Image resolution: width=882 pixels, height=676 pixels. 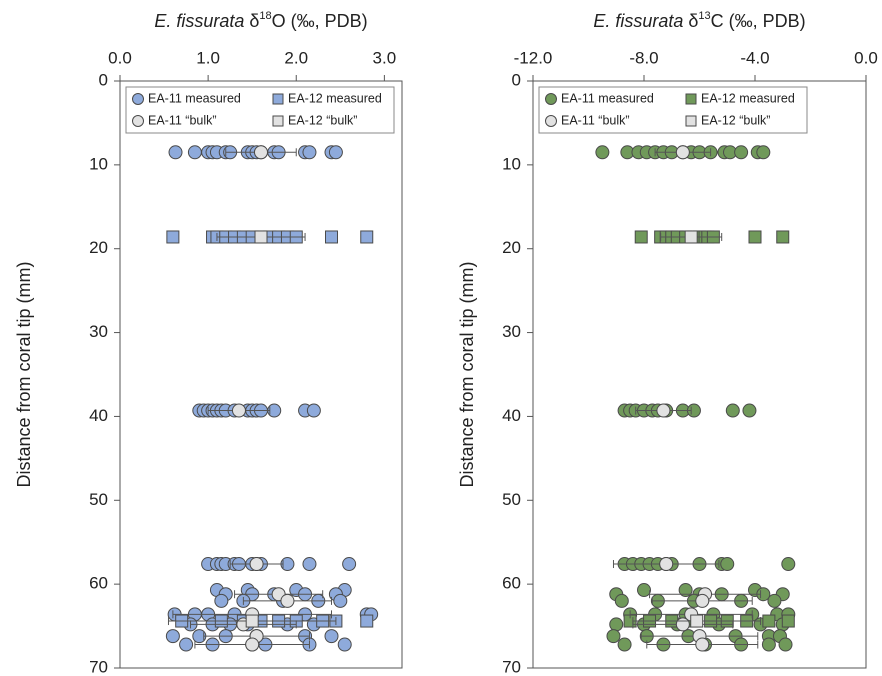 I want to click on title-part: O (‰, PDB), so click(x=320, y=21).